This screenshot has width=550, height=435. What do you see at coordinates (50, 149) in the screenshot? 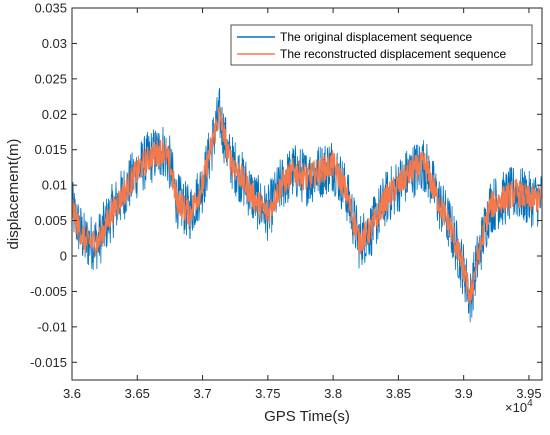
I see `y-tick-label: 0.015` at bounding box center [50, 149].